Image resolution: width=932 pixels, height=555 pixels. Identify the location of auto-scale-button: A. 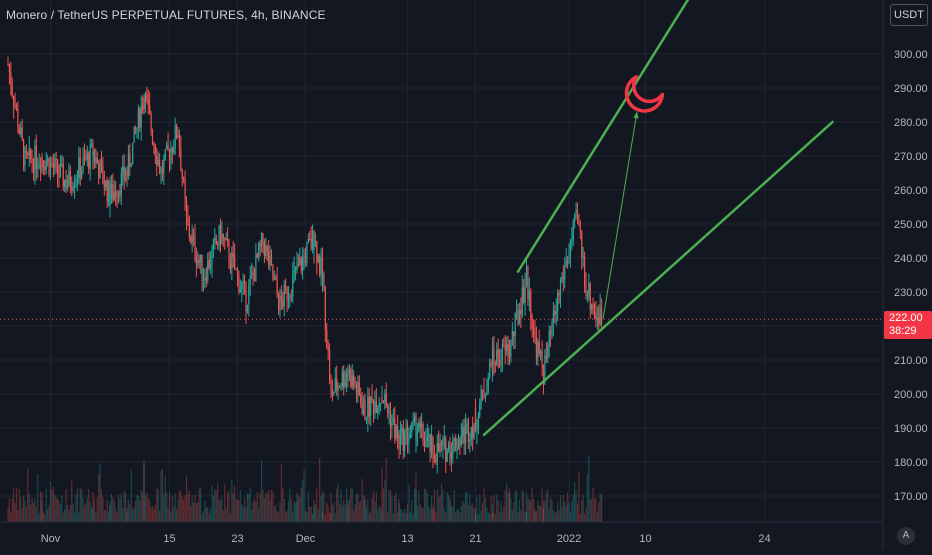
(906, 536).